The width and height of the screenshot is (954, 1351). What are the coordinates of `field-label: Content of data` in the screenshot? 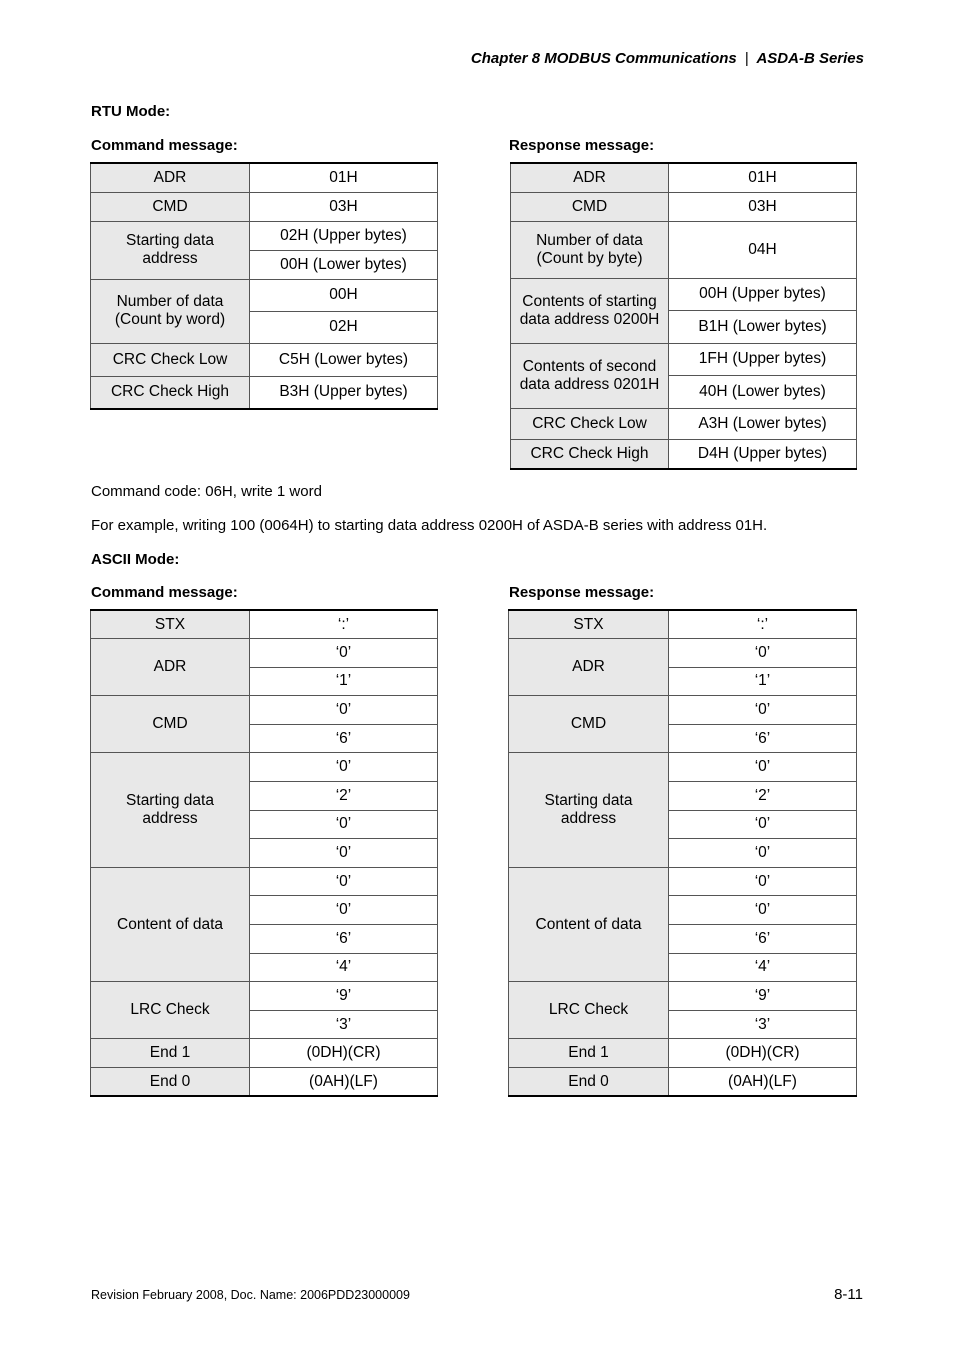 It's located at (588, 924).